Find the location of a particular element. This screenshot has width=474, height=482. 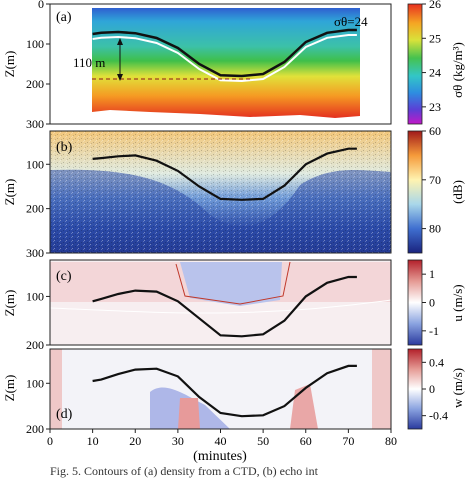

panel-c-label: (c) is located at coordinates (64, 276).